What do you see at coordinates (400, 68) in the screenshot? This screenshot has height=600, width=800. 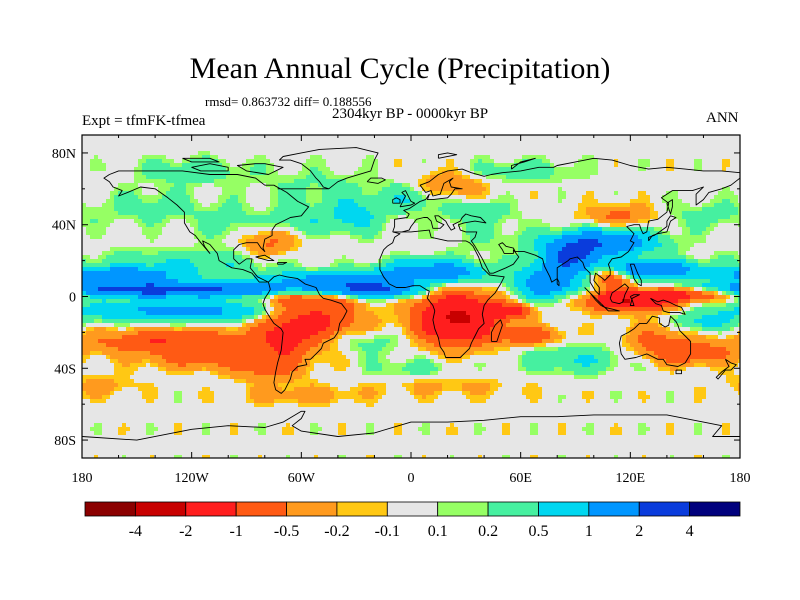 I see `chart-title: Mean Annual Cycle (Precipitation)` at bounding box center [400, 68].